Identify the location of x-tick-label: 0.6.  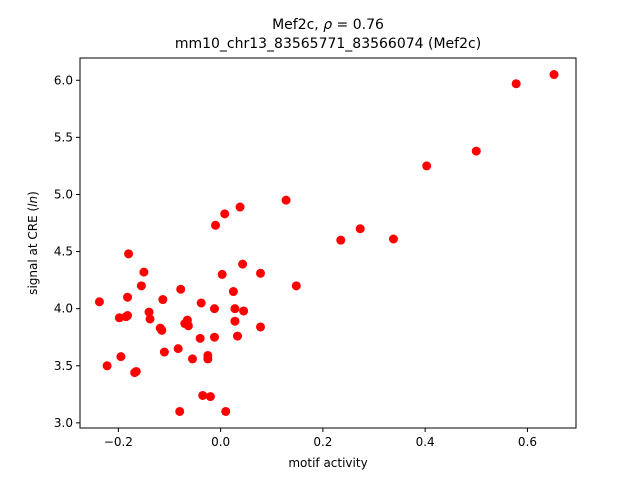
(527, 442).